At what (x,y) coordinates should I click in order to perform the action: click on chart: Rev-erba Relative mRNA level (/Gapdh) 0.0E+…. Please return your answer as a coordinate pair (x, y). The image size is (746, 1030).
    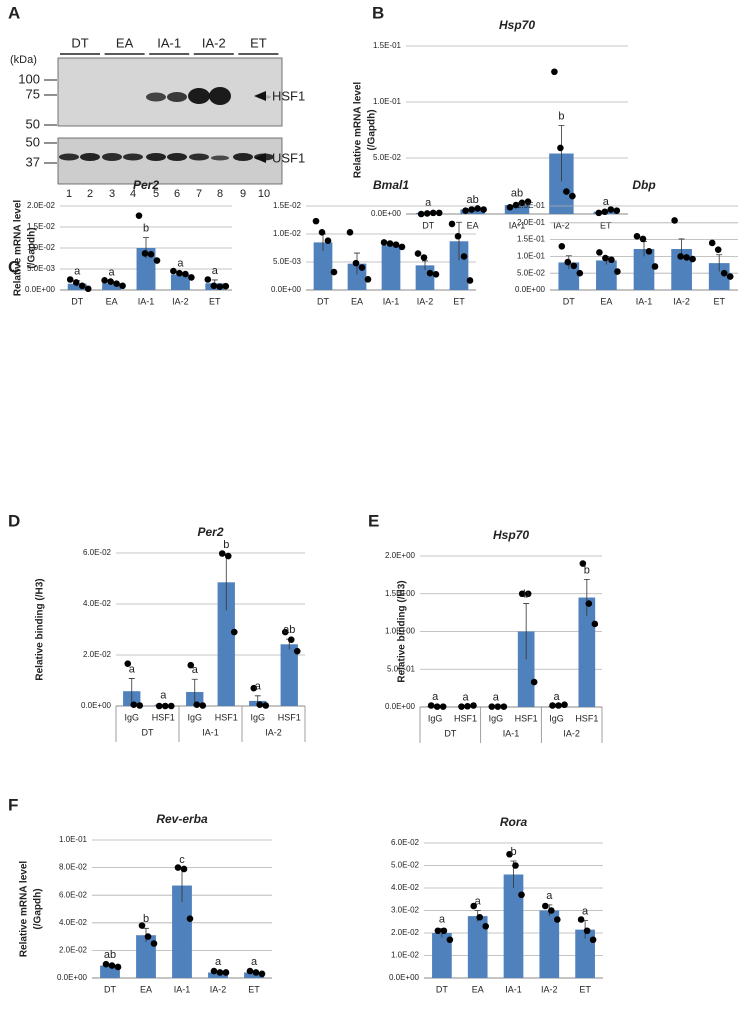
    Looking at the image, I should click on (145, 903).